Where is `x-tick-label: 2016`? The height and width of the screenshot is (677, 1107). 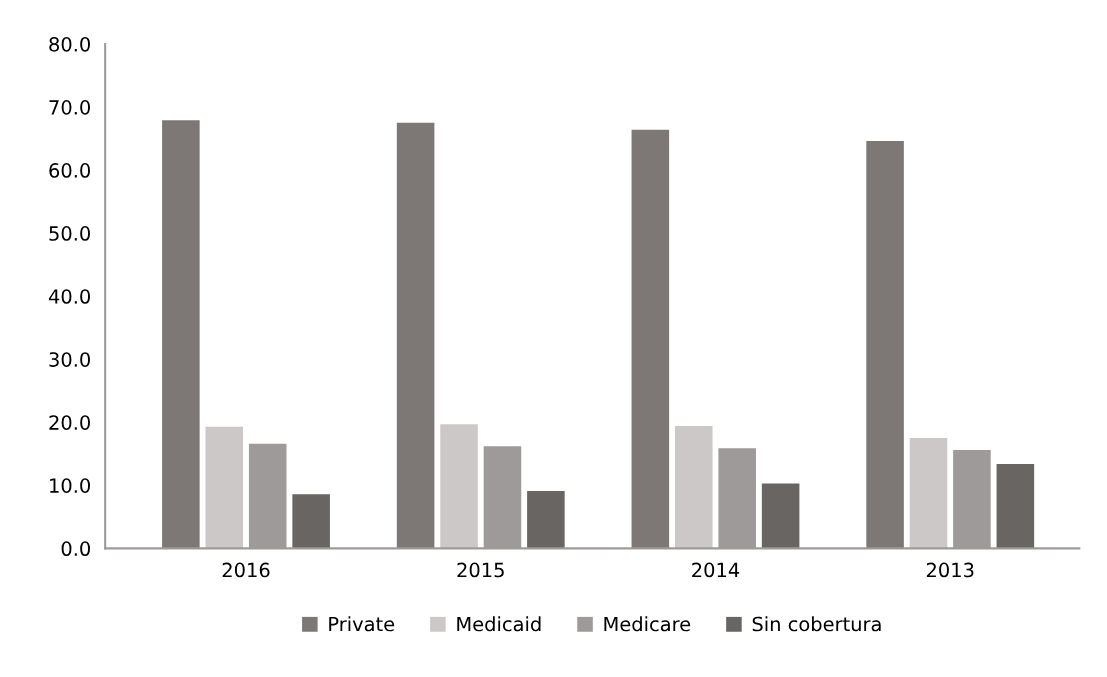 x-tick-label: 2016 is located at coordinates (246, 570).